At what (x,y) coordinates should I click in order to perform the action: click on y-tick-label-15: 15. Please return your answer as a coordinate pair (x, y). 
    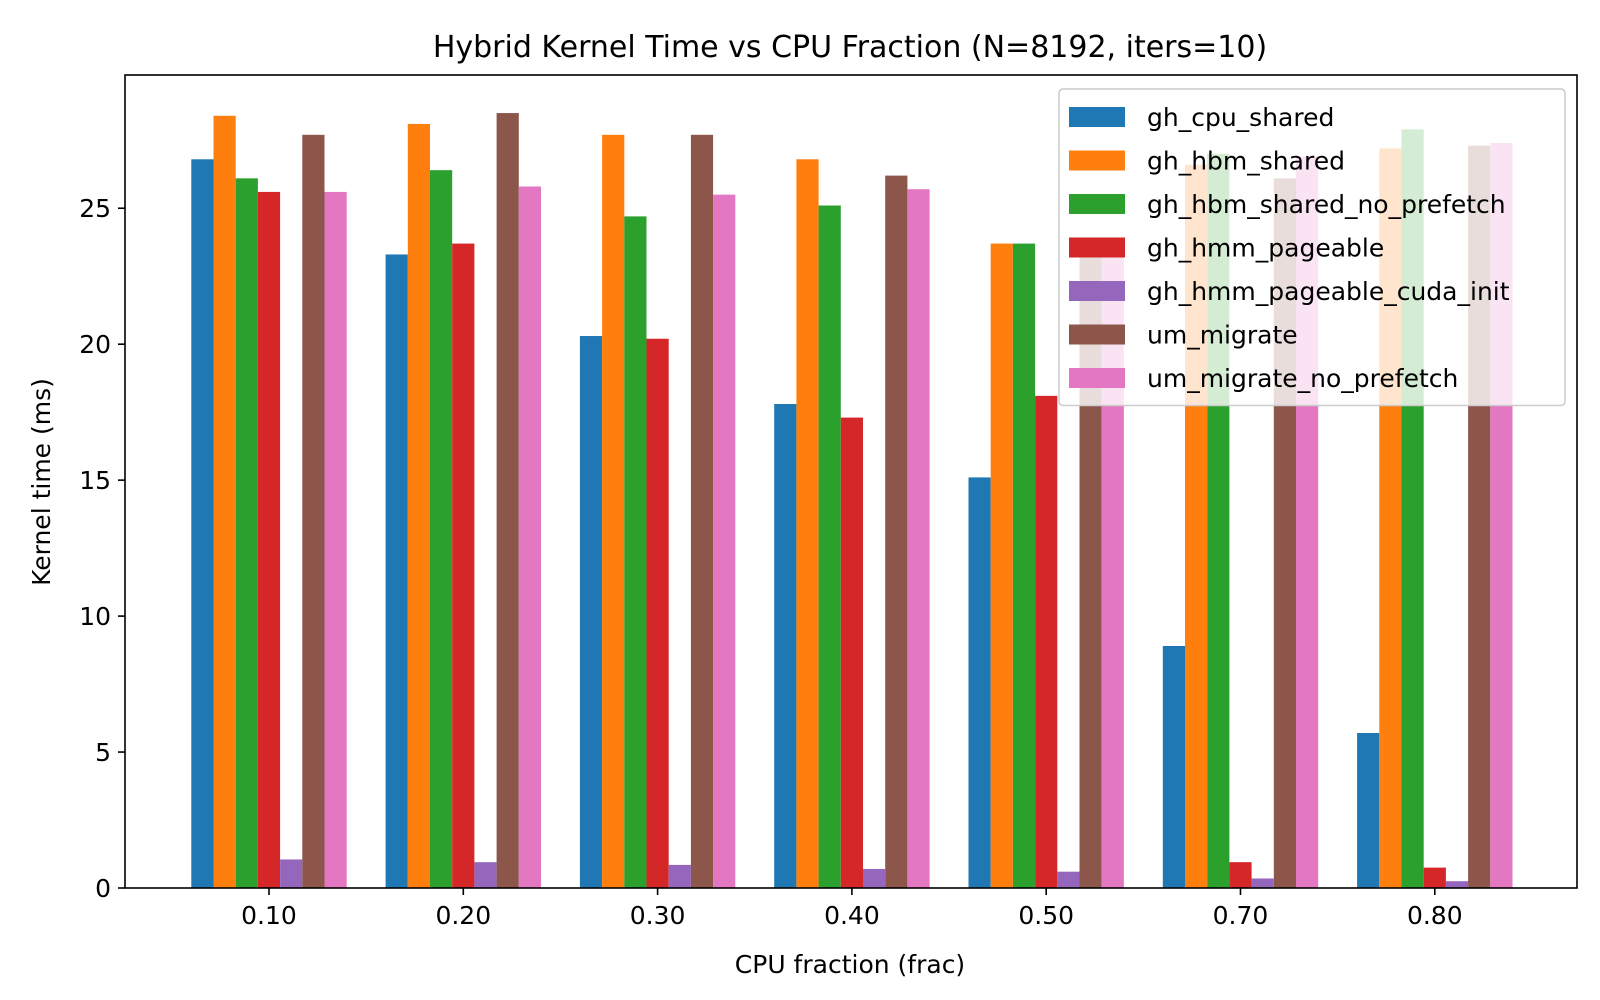
    Looking at the image, I should click on (95, 480).